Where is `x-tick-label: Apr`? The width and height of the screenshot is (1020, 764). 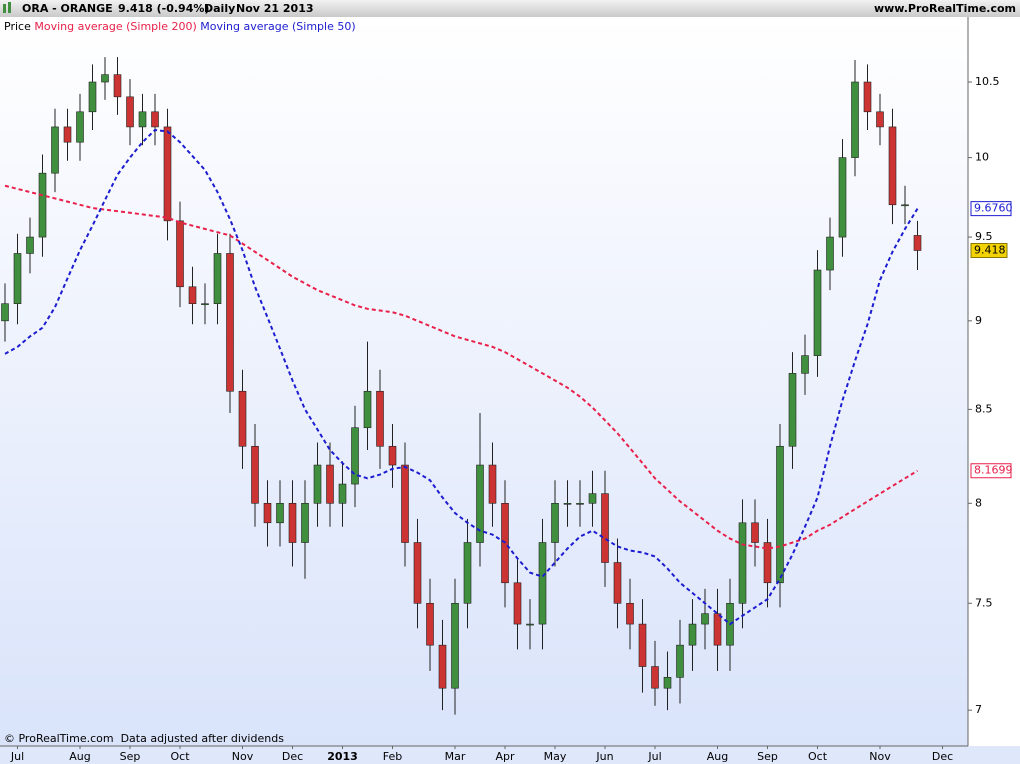 x-tick-label: Apr is located at coordinates (505, 756).